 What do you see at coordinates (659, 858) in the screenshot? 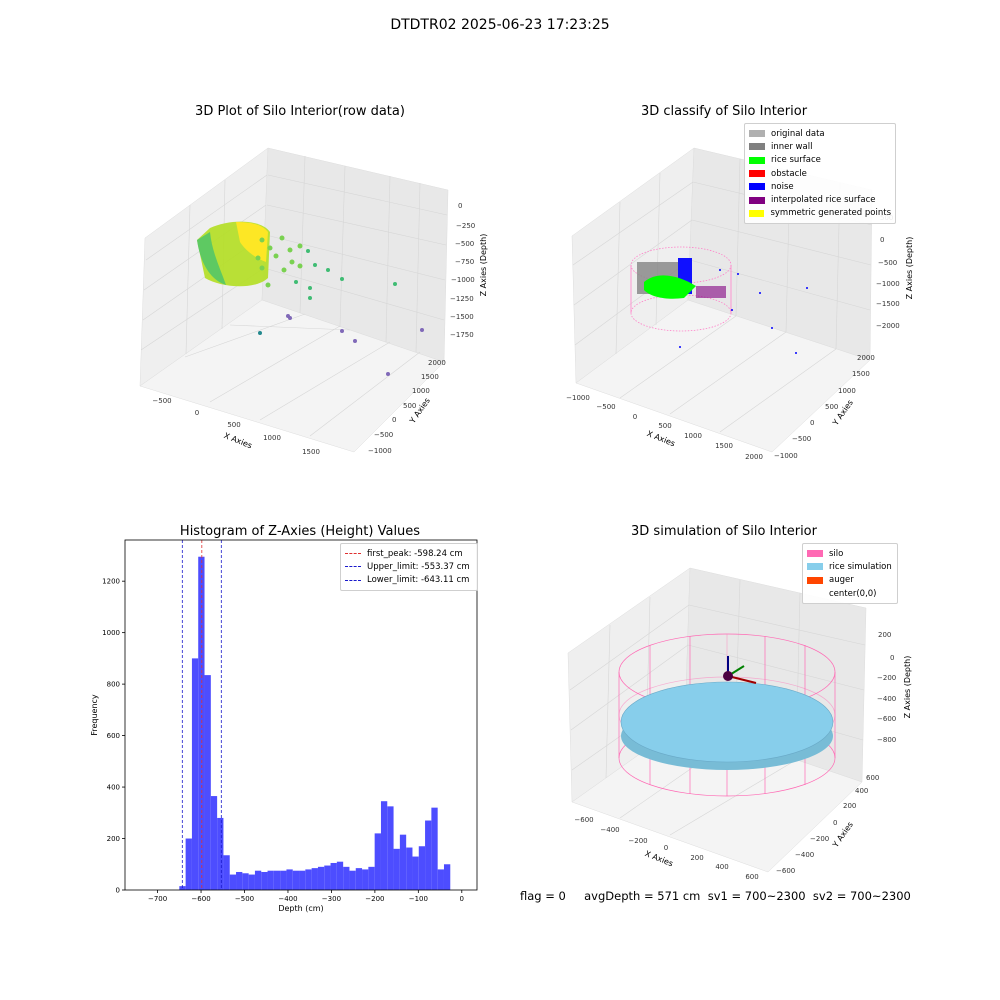
I see `p4-xlabel: X Axies` at bounding box center [659, 858].